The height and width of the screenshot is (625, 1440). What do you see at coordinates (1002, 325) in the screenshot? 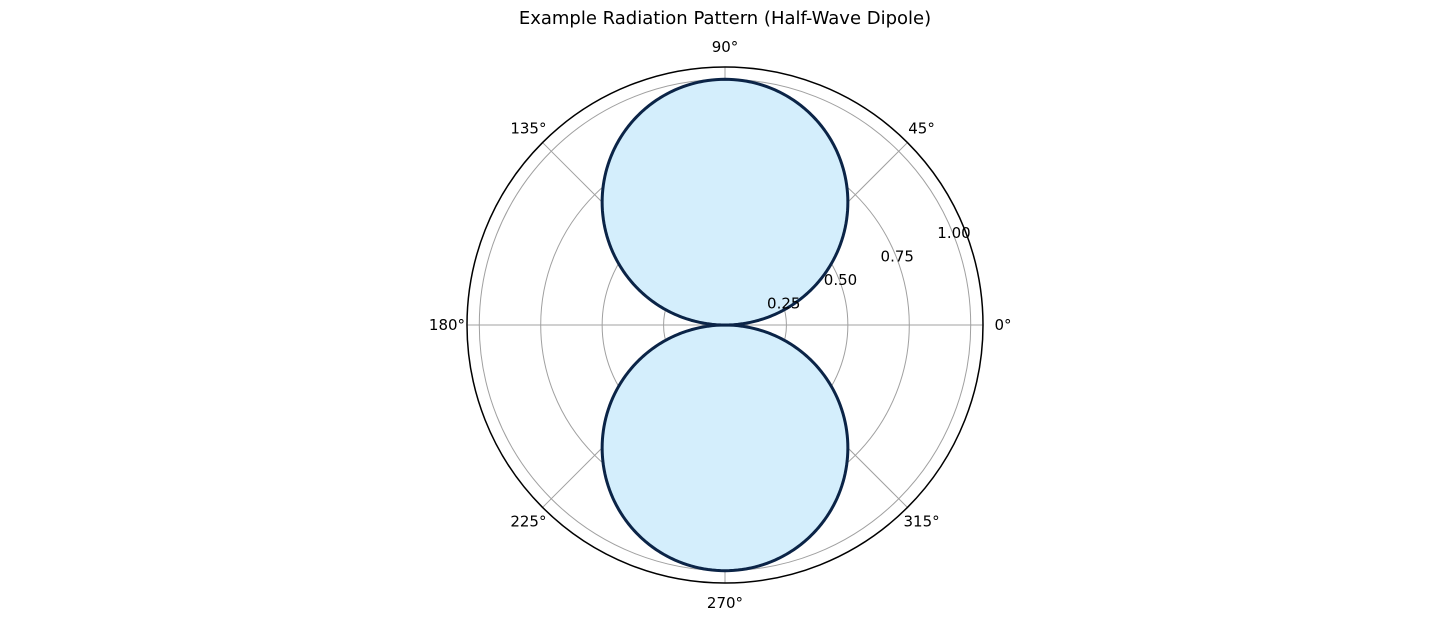
I see `angular-tick-label-0: 0°` at bounding box center [1002, 325].